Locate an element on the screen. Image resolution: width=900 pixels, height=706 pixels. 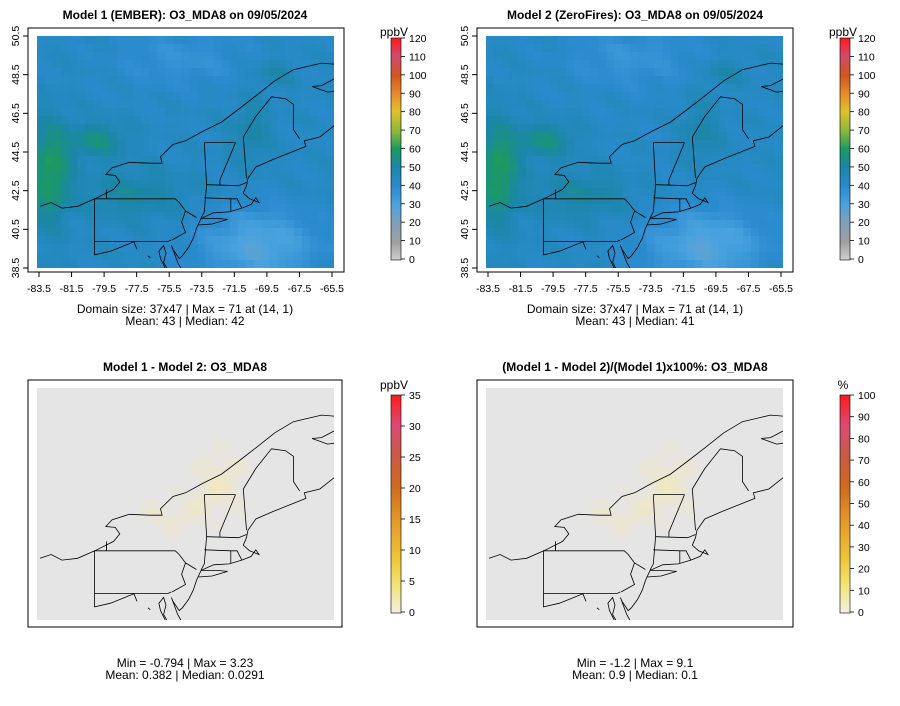
long-island is located at coordinates (212, 222).